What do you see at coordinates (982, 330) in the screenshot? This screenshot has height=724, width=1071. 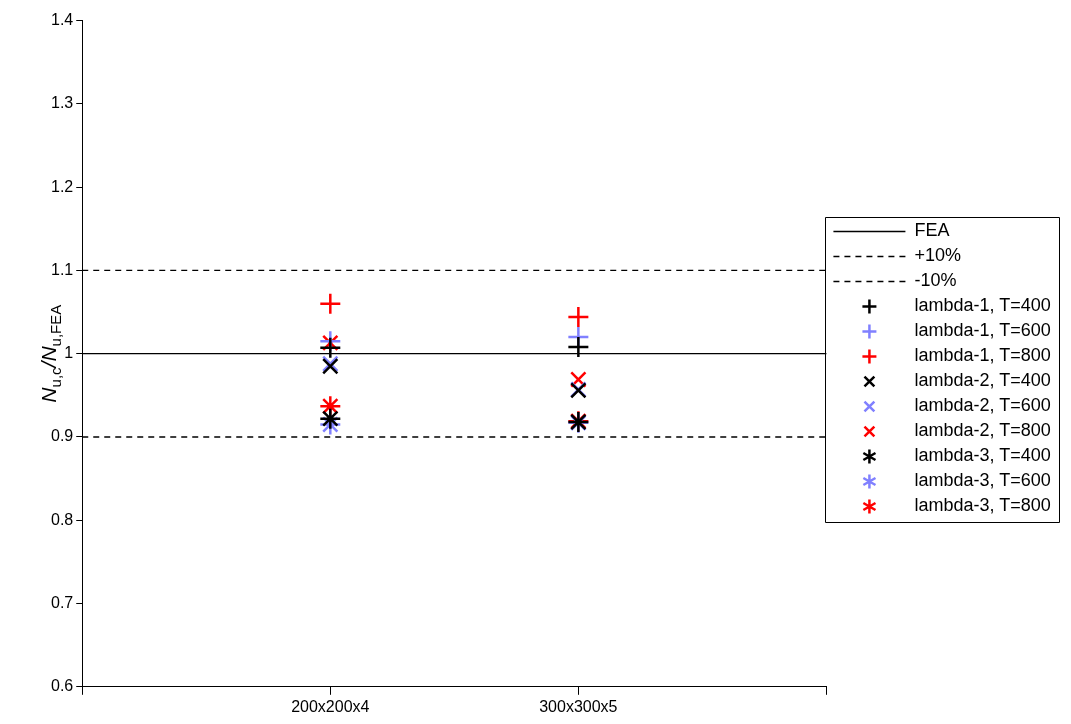 I see `legend-label: lambda-1, T=600` at bounding box center [982, 330].